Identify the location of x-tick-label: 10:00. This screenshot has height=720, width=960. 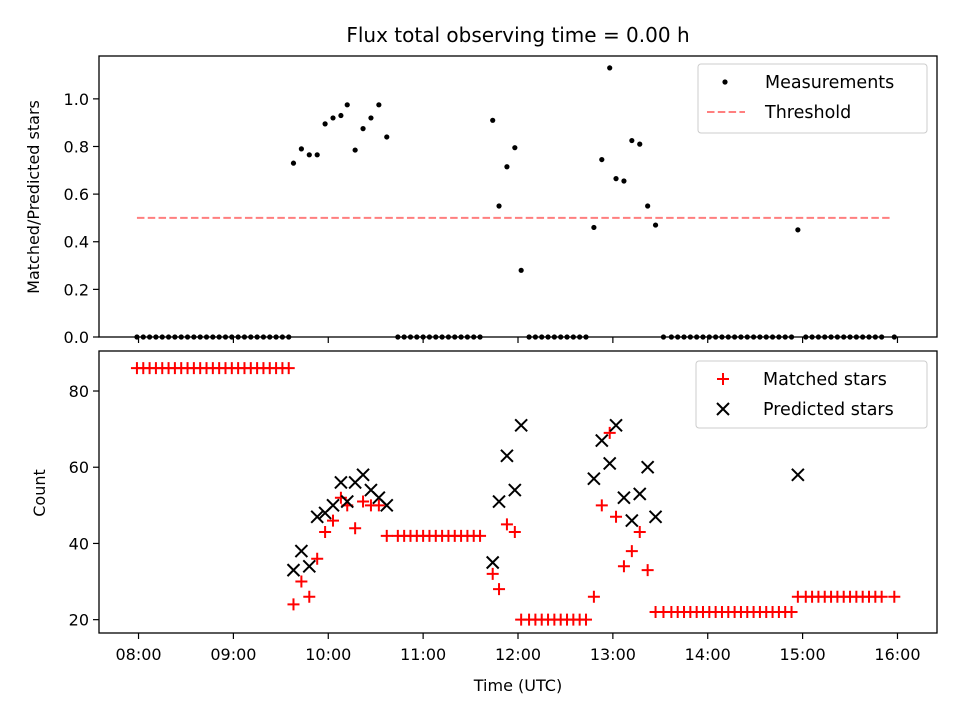
(328, 654).